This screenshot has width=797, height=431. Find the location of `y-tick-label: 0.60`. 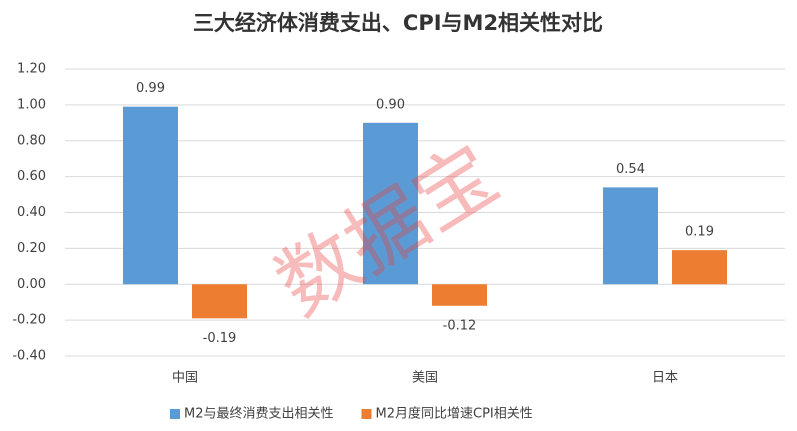

y-tick-label: 0.60 is located at coordinates (31, 176).